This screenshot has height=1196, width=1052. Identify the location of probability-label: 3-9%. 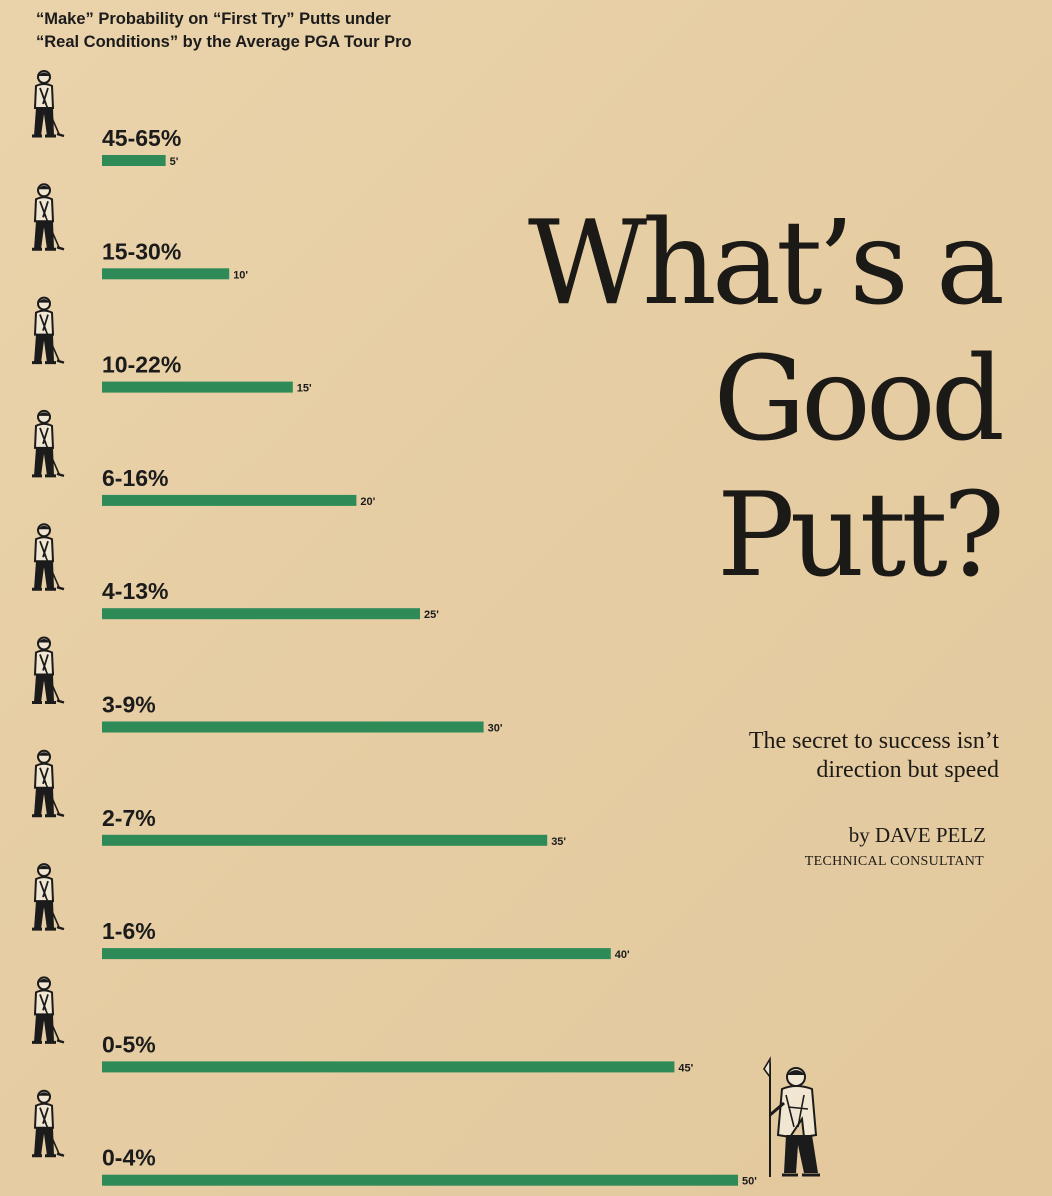
(129, 705).